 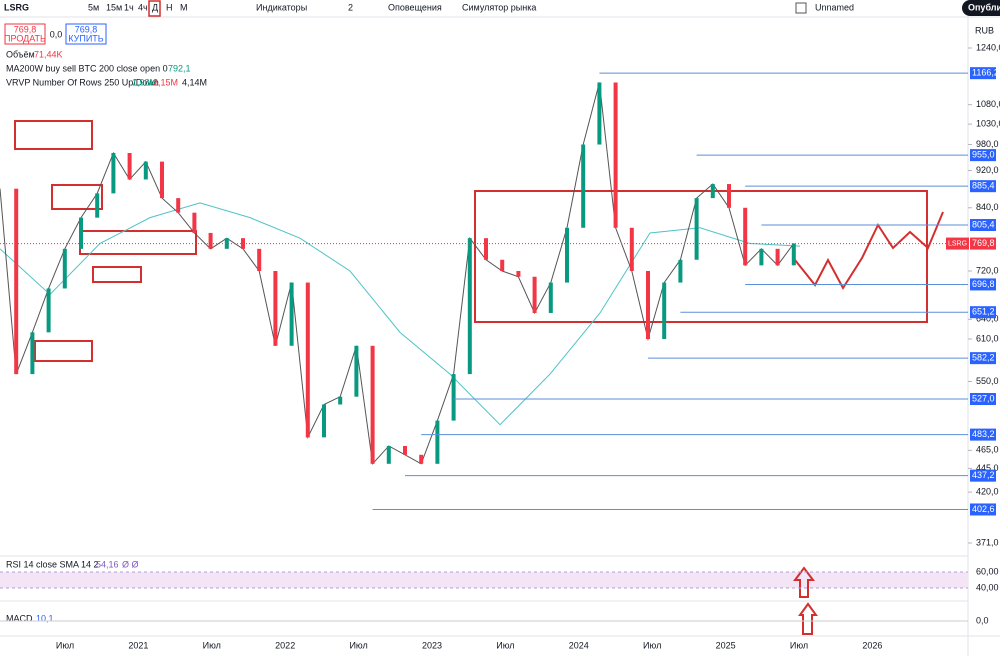 What do you see at coordinates (988, 104) in the screenshot?
I see `y-tick-label: 1080,0` at bounding box center [988, 104].